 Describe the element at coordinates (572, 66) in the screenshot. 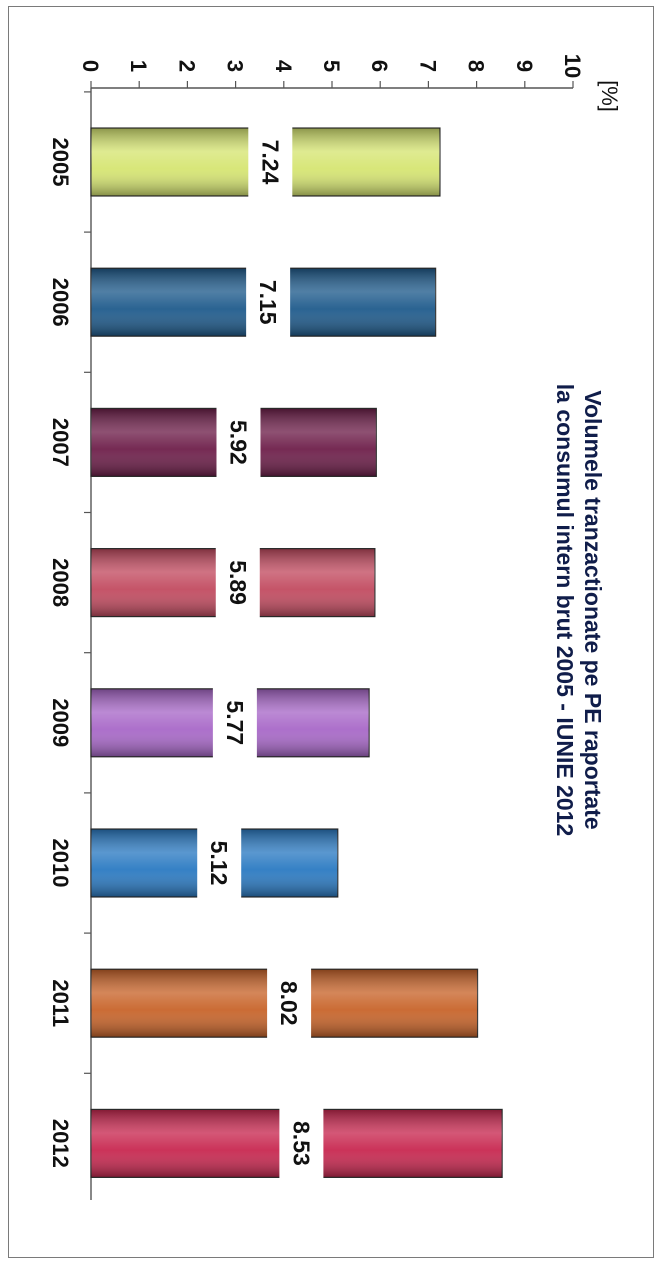

I see `value-tick-label: 10` at that location.